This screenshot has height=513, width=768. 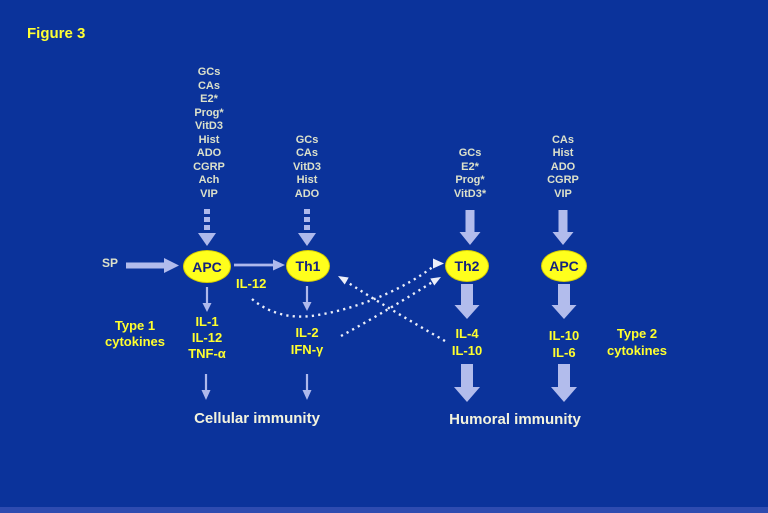 What do you see at coordinates (470, 227) in the screenshot?
I see `modulator-arrow-th2` at bounding box center [470, 227].